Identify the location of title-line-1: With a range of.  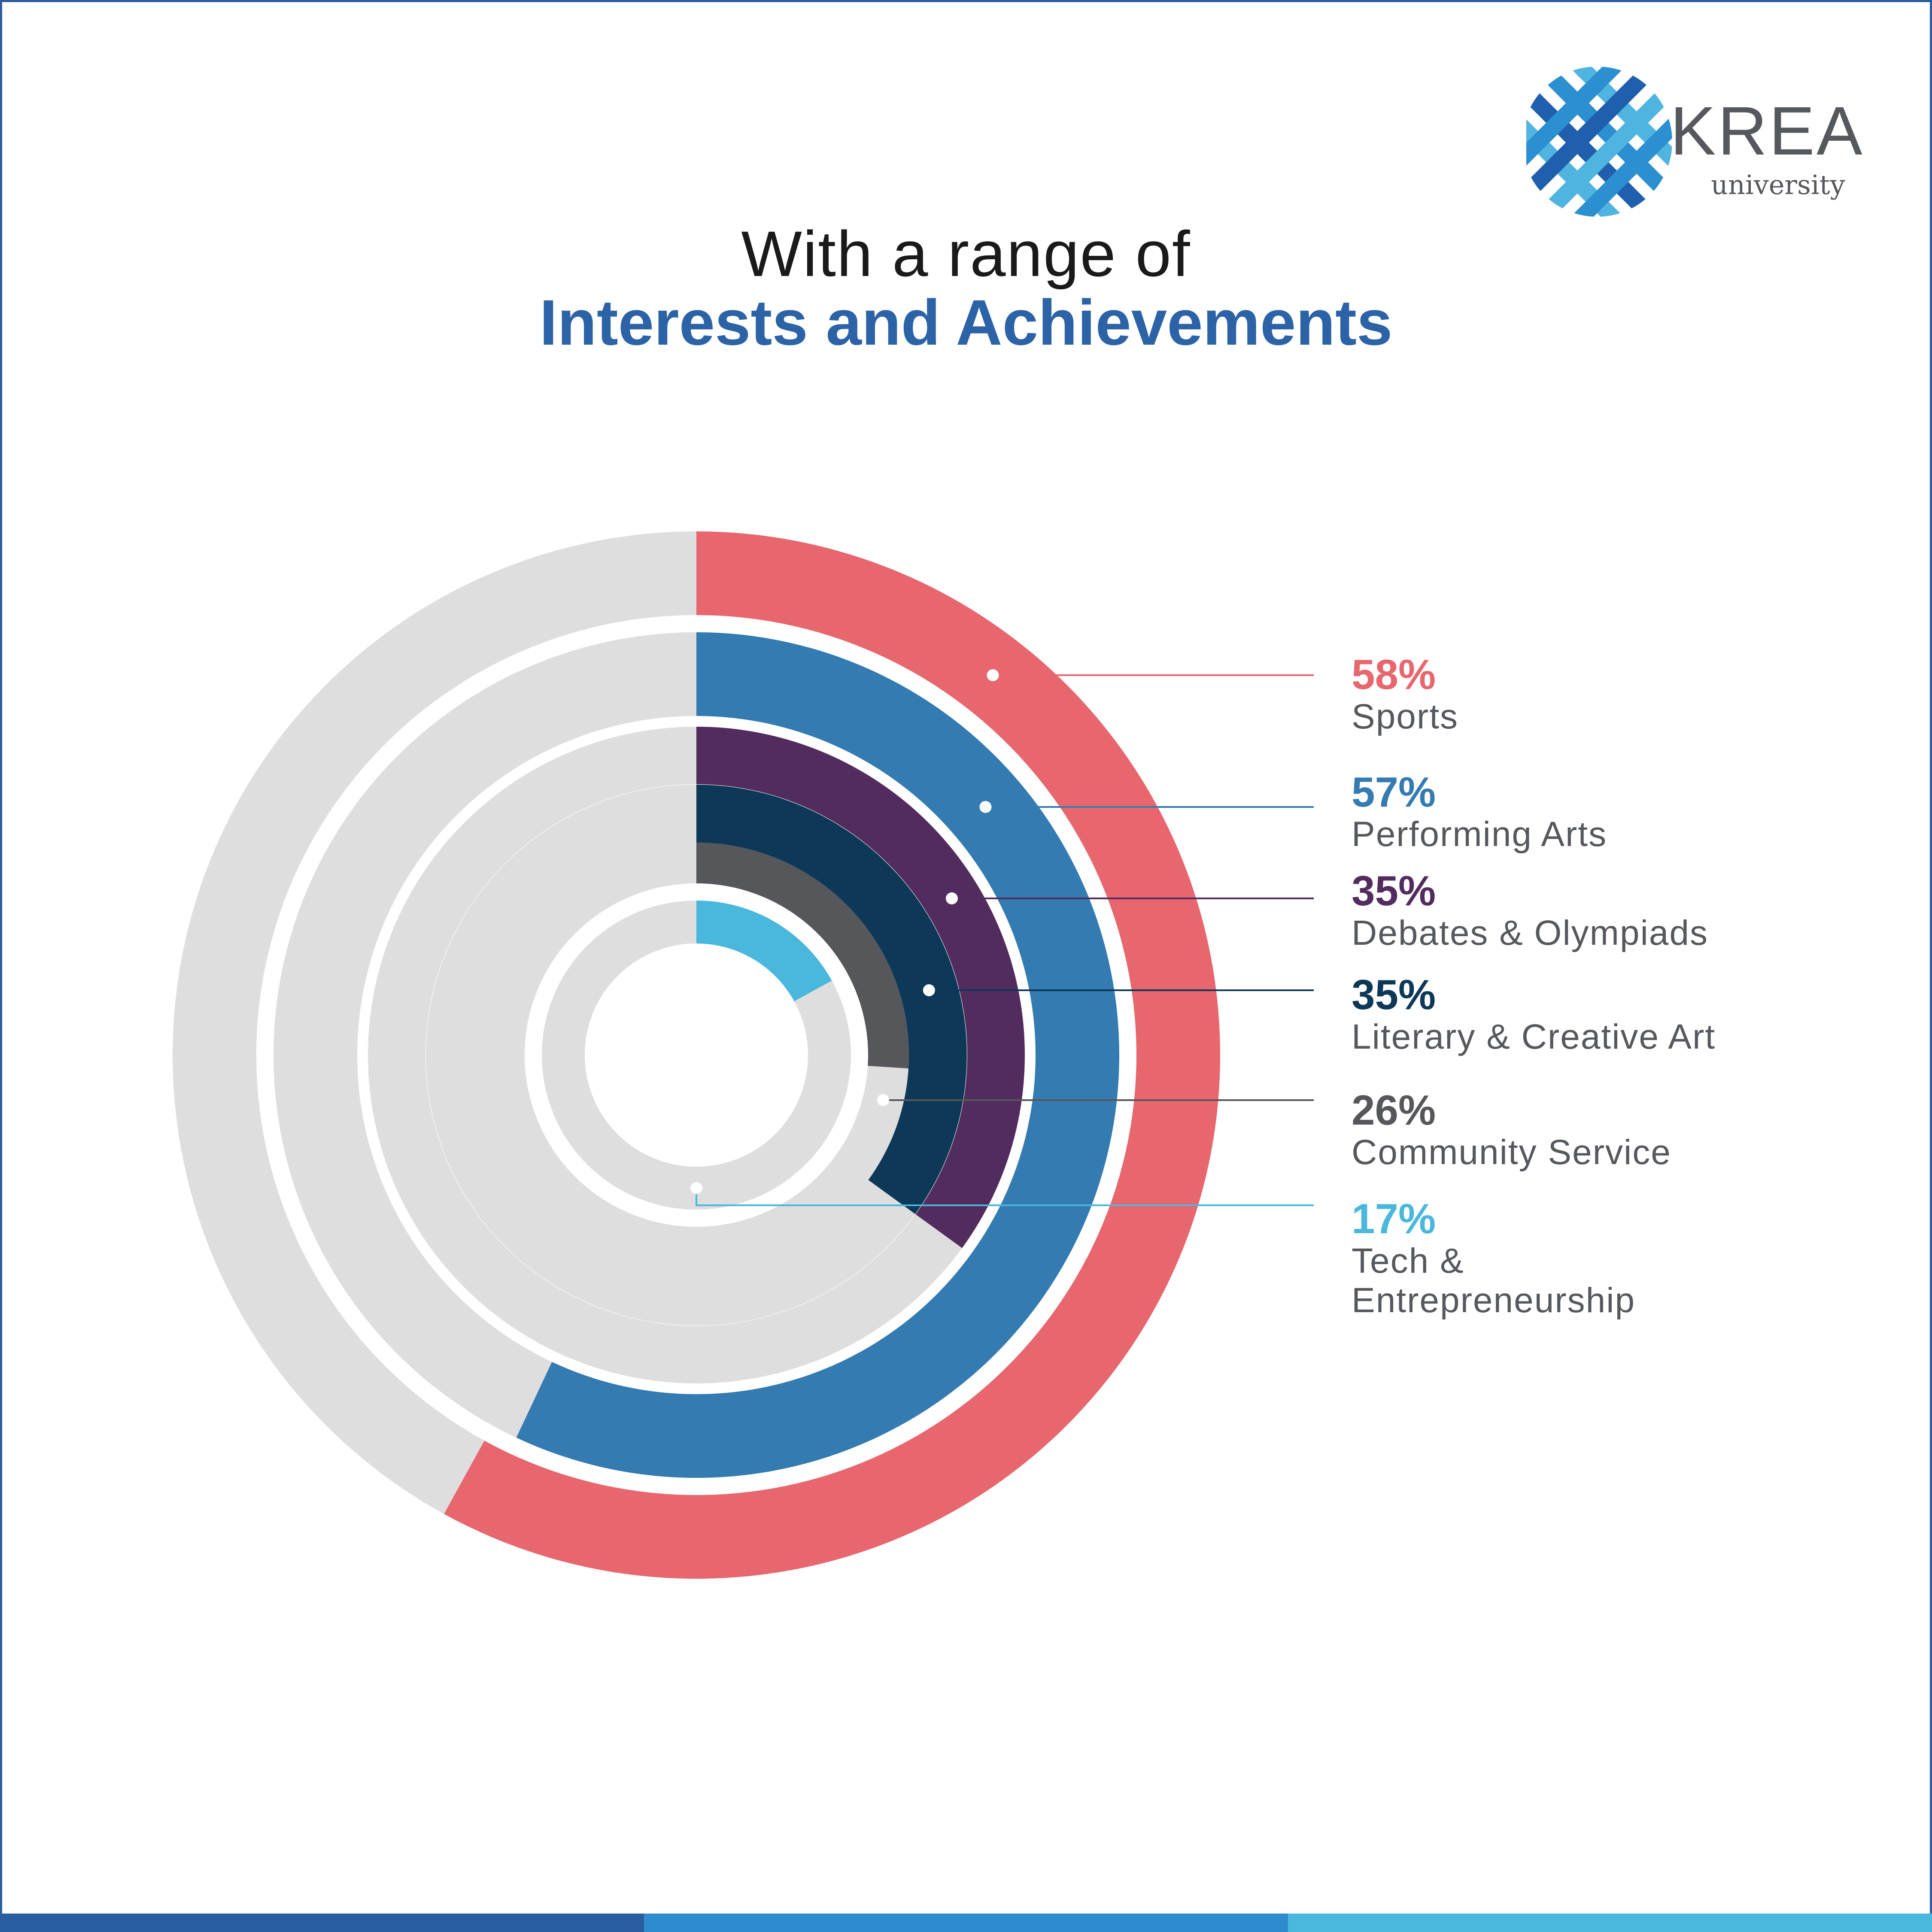
(966, 254).